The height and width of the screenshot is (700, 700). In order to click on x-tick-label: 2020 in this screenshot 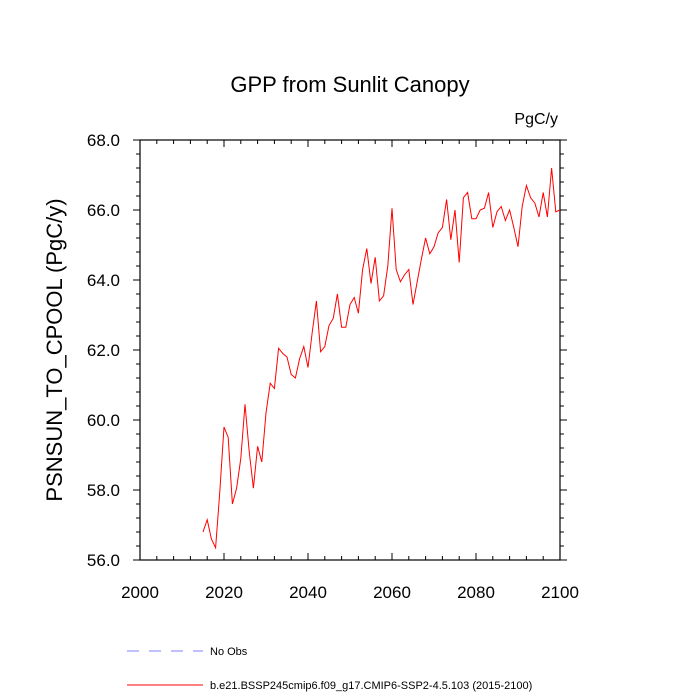, I will do `click(224, 592)`.